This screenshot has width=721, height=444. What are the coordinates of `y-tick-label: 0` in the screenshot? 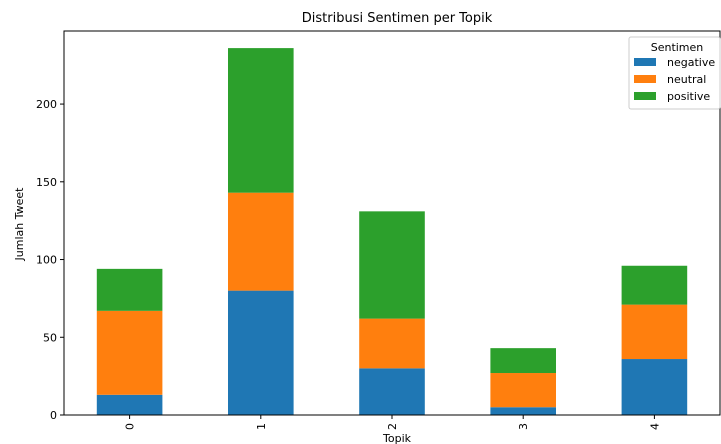 It's located at (53, 415).